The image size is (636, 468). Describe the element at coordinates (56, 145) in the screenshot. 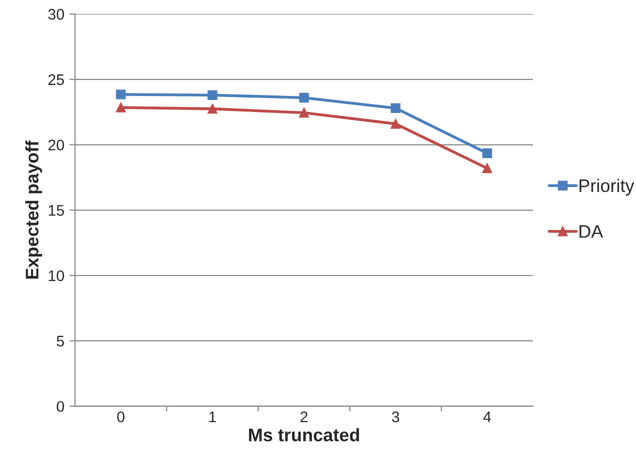

I see `y-tick-label: 20` at that location.